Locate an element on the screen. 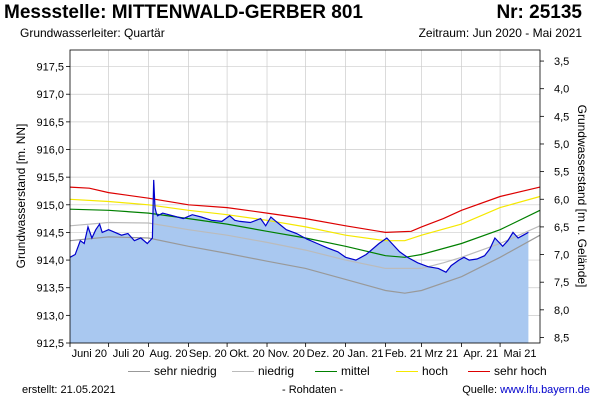  y2-tick-label: 3,5 is located at coordinates (561, 62).